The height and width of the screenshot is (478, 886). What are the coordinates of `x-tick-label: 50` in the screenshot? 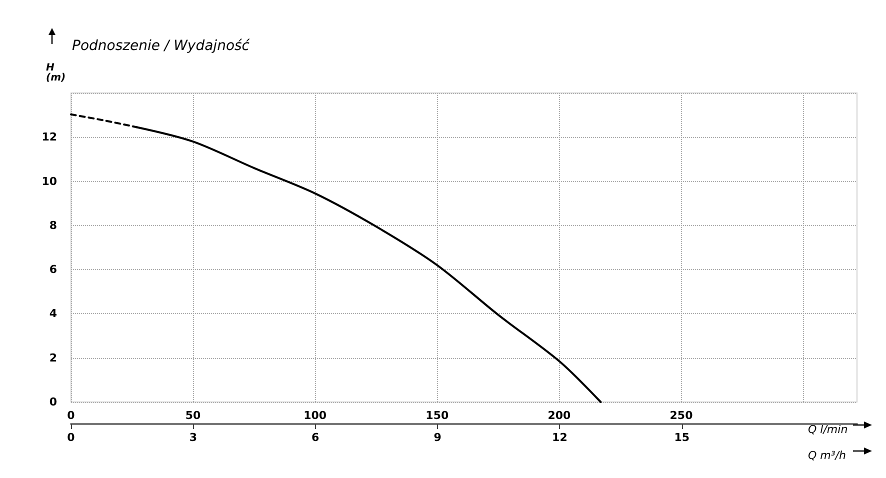 It's located at (193, 415).